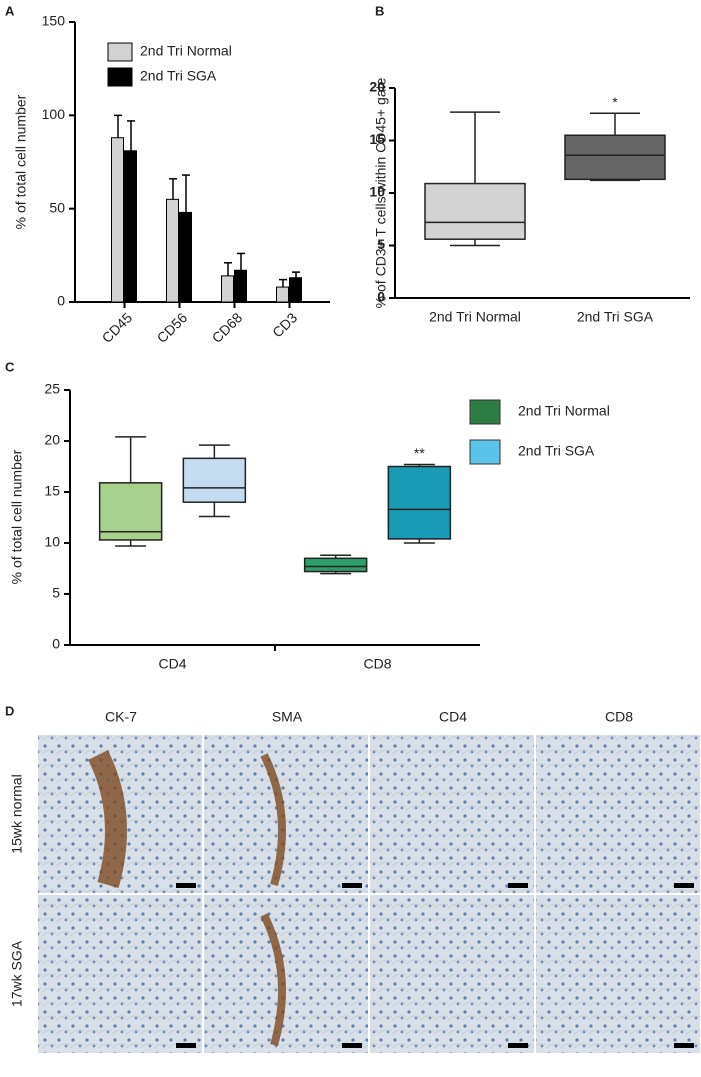  I want to click on column-label: CK-7, so click(121, 717).